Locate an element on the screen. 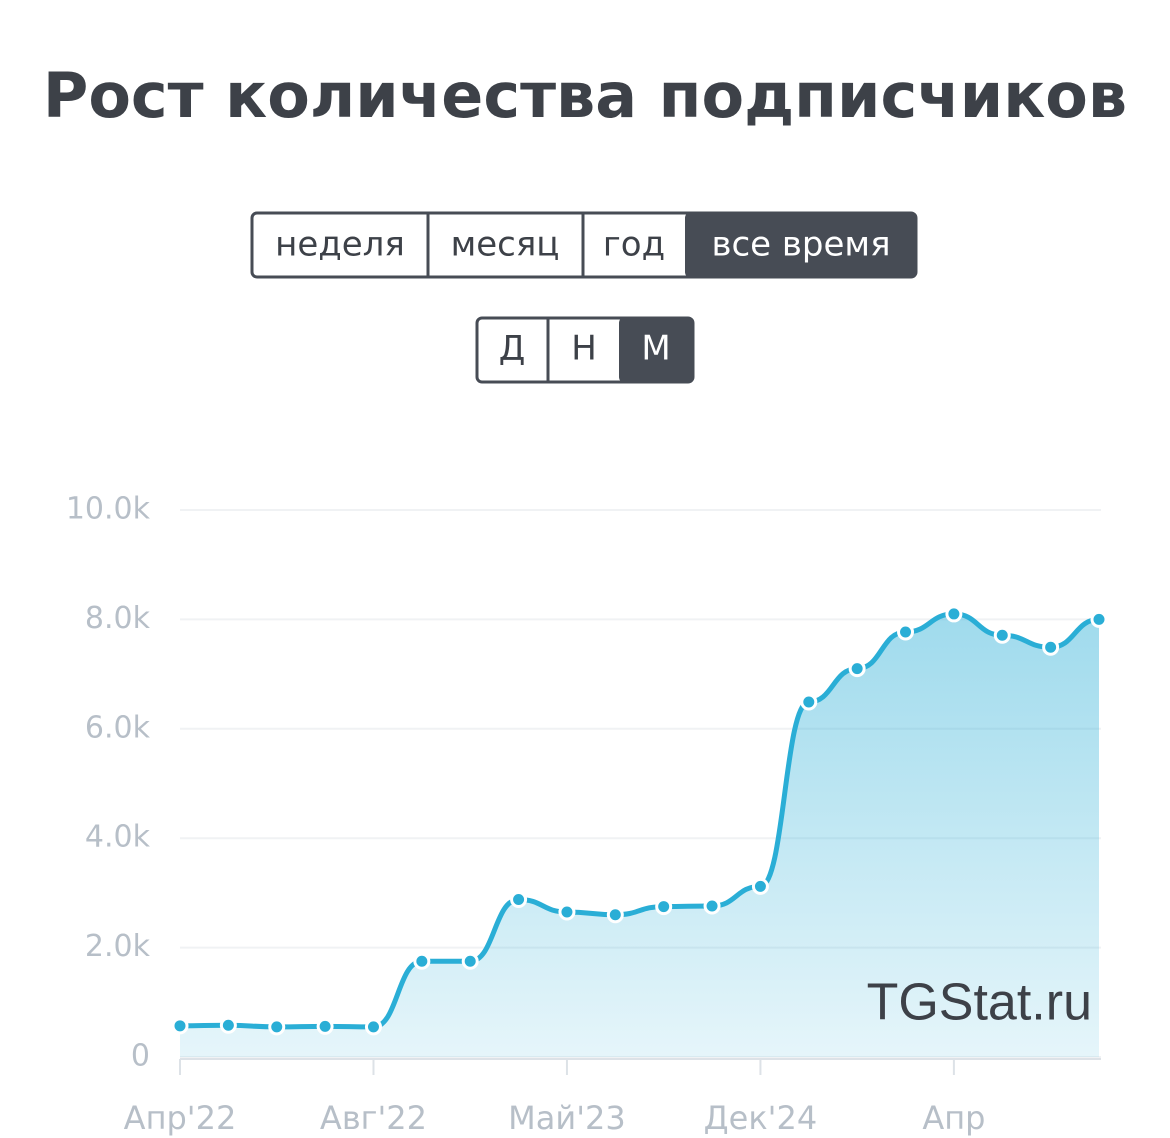 Image resolution: width=1170 pixels, height=1138 pixels. button: все время is located at coordinates (800, 245).